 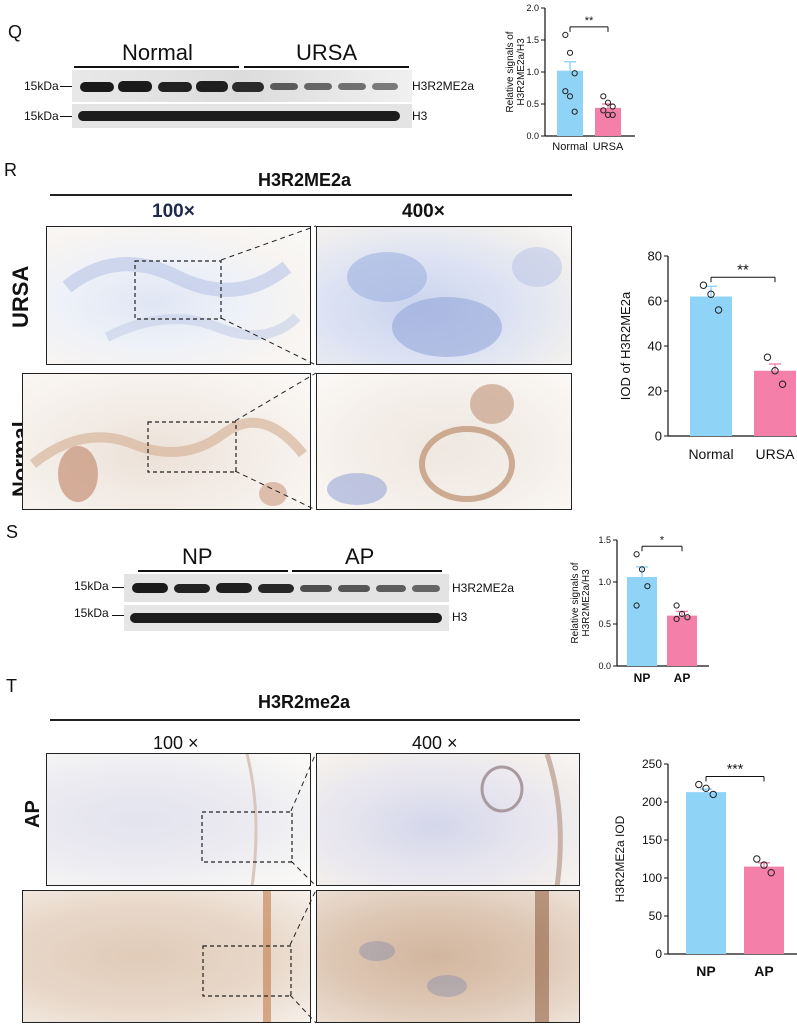 I want to click on title-rule-r, so click(x=311, y=195).